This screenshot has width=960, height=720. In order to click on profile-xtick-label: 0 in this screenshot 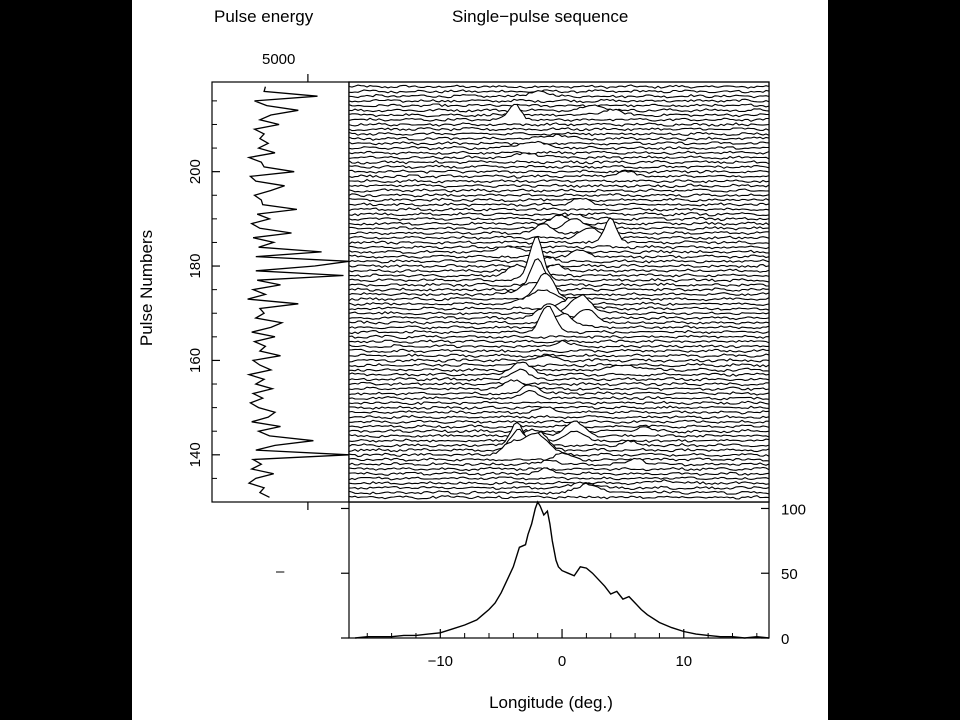, I will do `click(562, 661)`.